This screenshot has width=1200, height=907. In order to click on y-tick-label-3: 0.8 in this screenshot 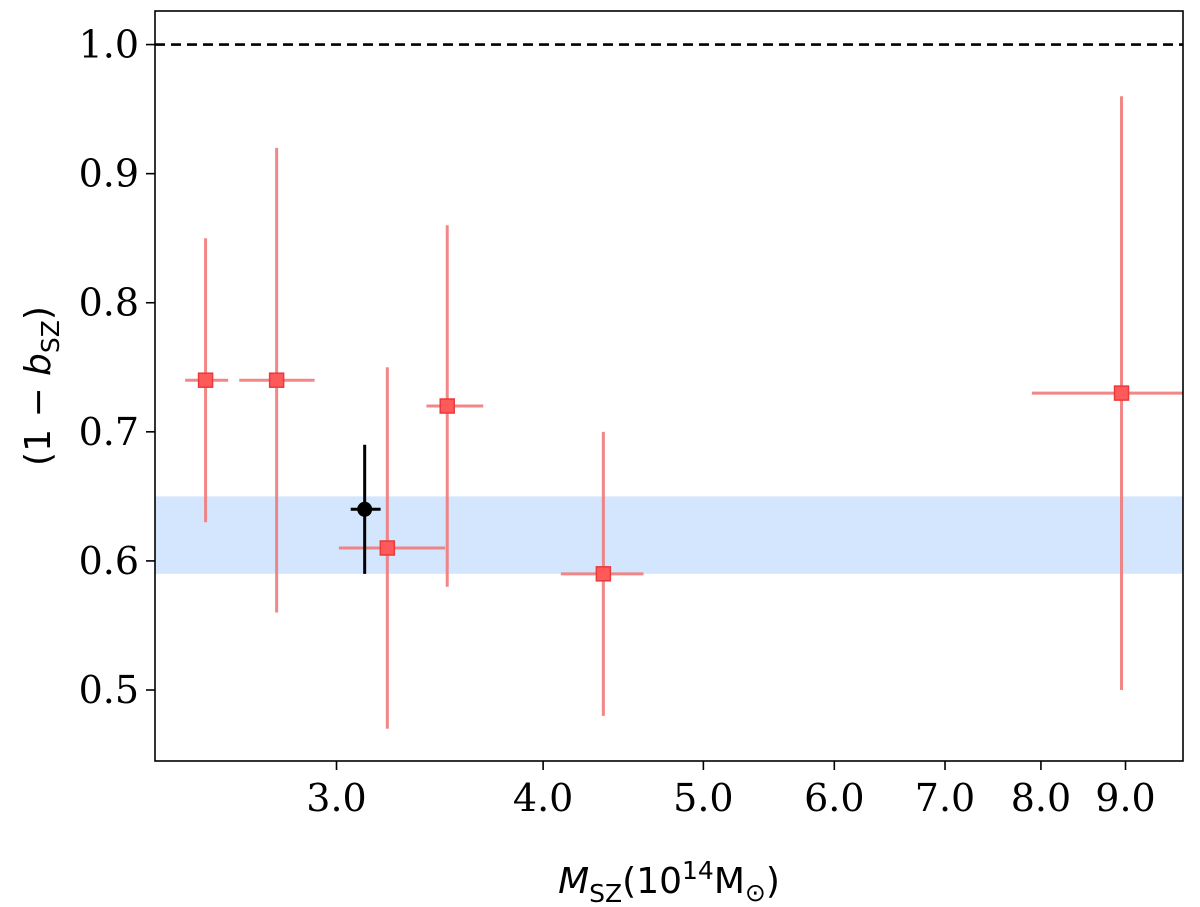, I will do `click(109, 303)`.